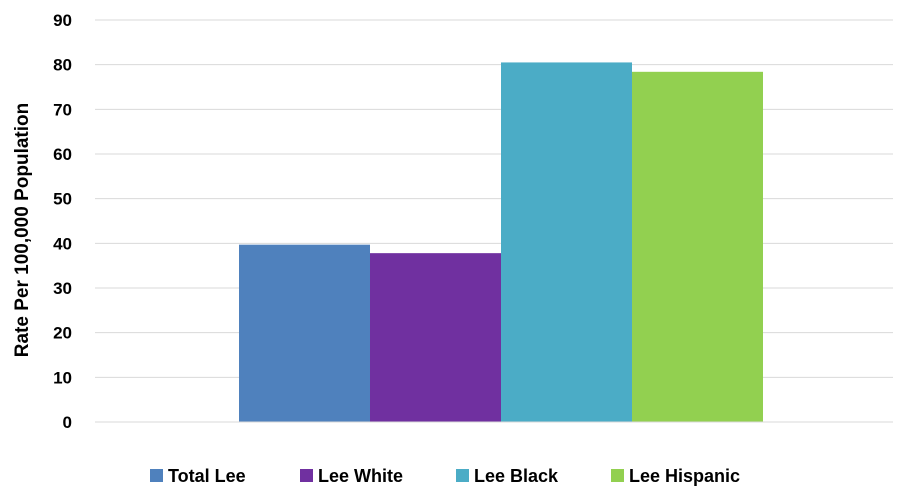  Describe the element at coordinates (62, 221) in the screenshot. I see `y-axis-ticks: 0 10 20 30 40 50 60 70 80 90` at that location.